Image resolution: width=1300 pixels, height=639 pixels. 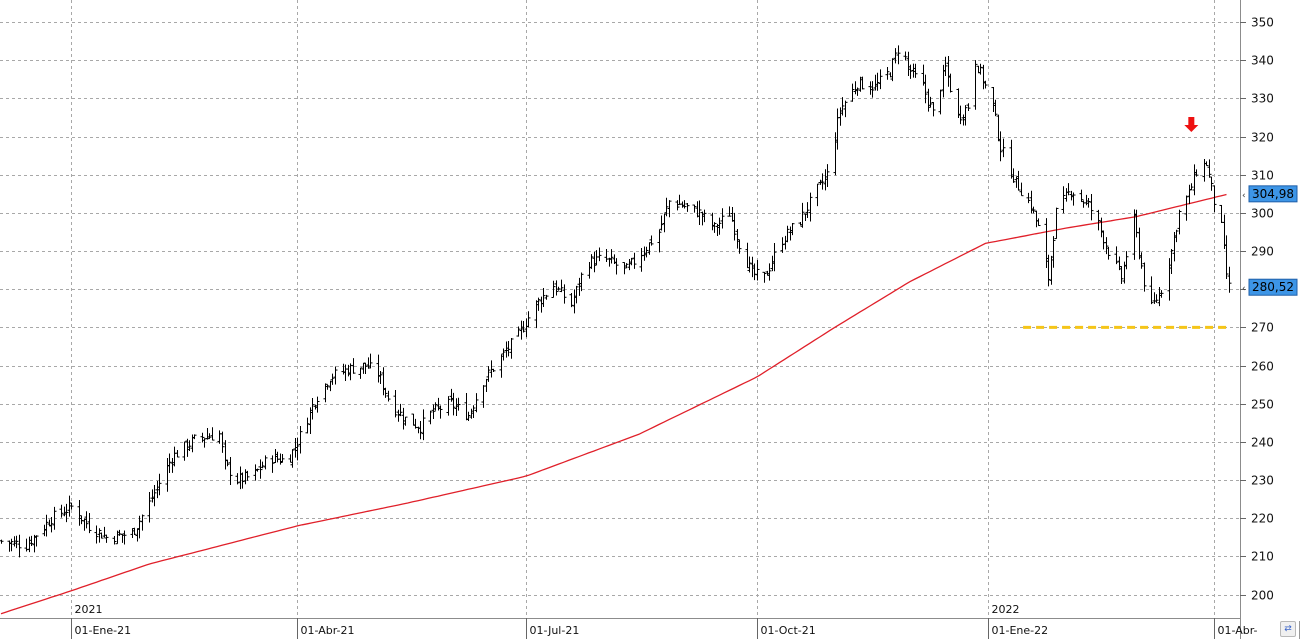 I want to click on price-label: ‹ 304,98, so click(x=1270, y=194).